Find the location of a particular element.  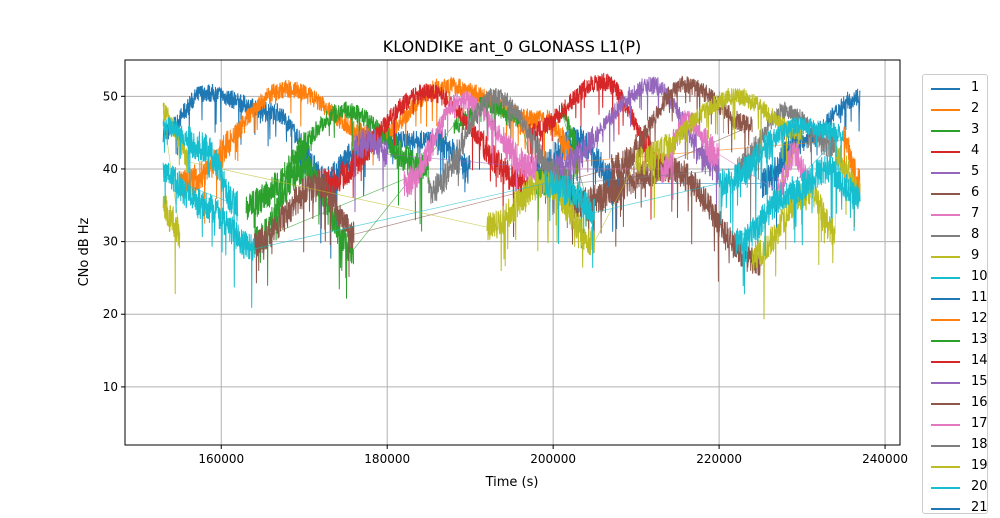

legend-label: 17 is located at coordinates (979, 423).